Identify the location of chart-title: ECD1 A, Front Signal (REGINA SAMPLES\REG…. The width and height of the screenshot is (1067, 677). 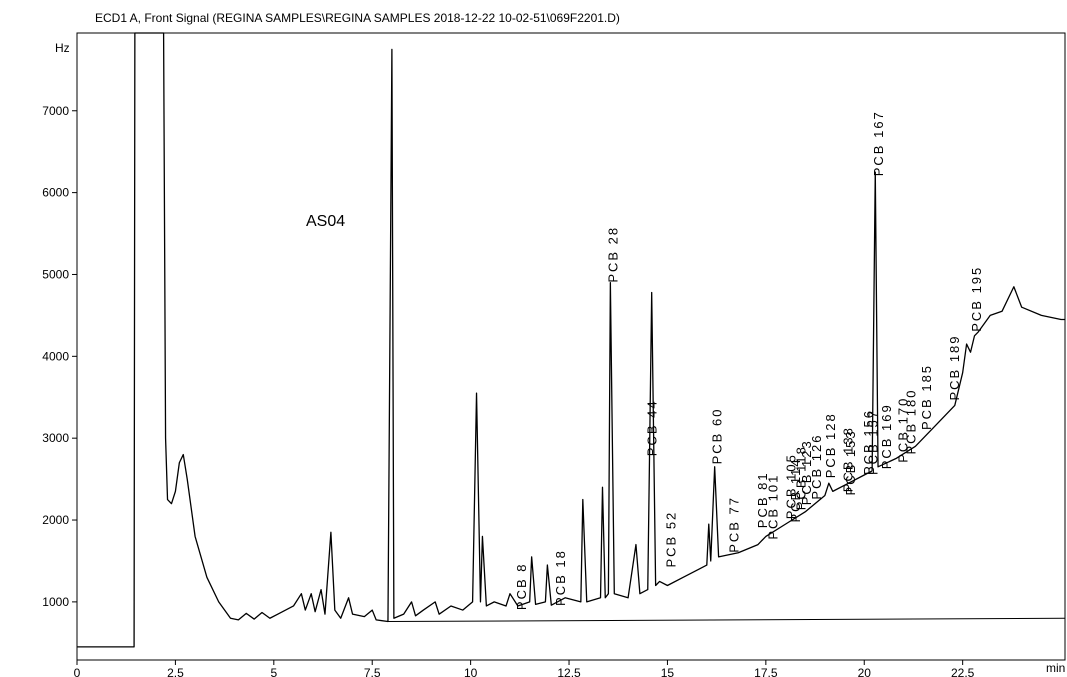
(357, 18).